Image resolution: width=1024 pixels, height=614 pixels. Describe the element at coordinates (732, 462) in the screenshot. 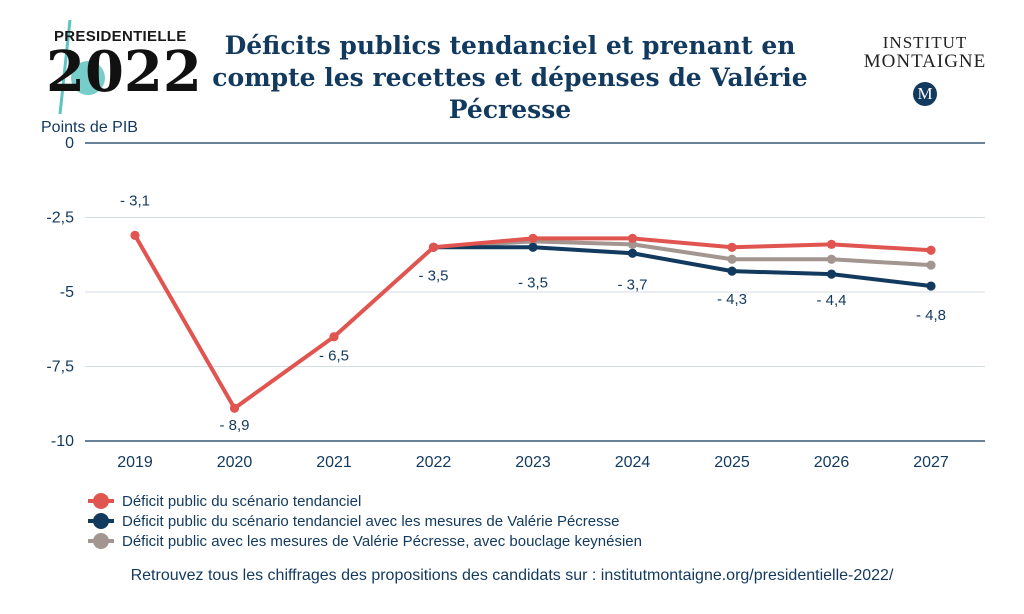

I see `x-tick-label: 2025` at that location.